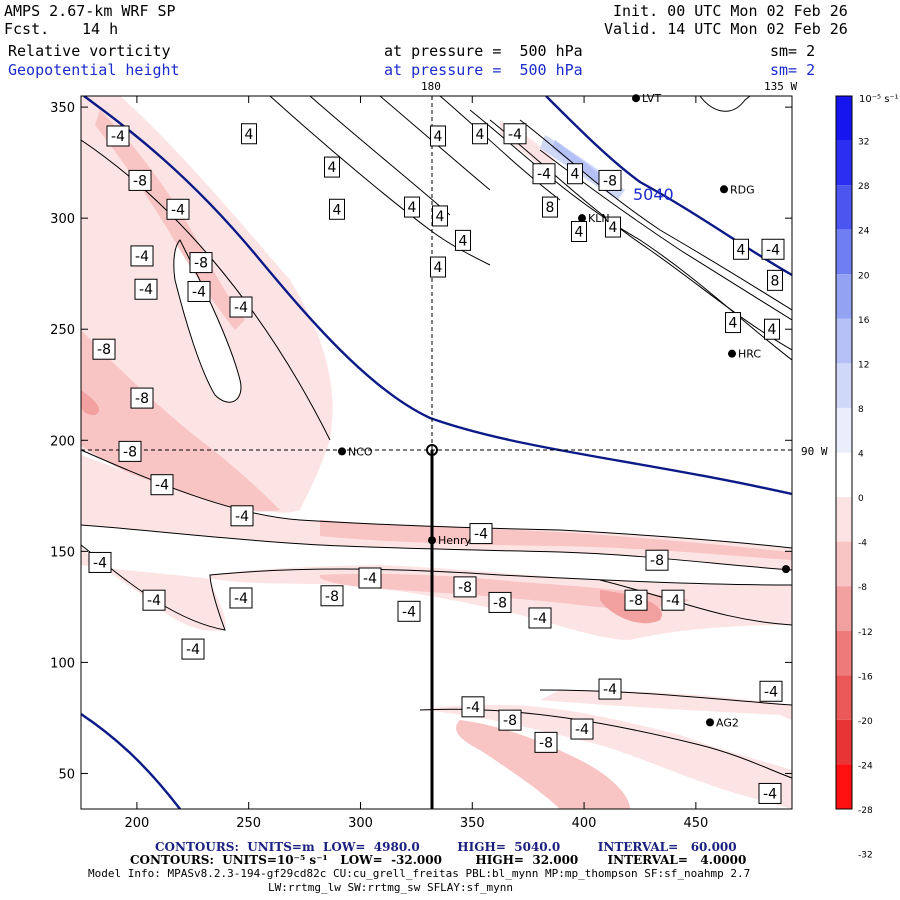 Image resolution: width=900 pixels, height=900 pixels. What do you see at coordinates (62, 330) in the screenshot?
I see `y-tick-label: 250` at bounding box center [62, 330].